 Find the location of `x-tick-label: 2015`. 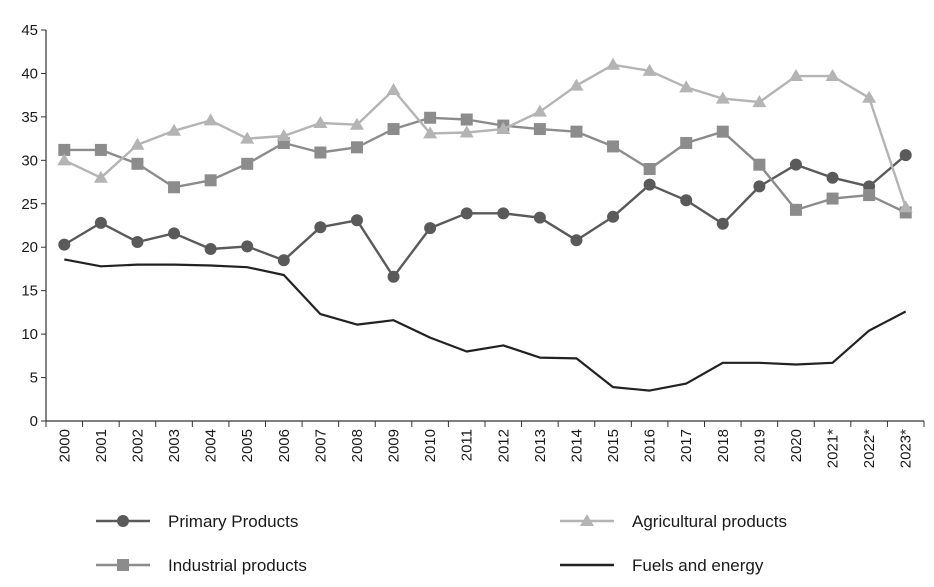

x-tick-label: 2015 is located at coordinates (613, 445).